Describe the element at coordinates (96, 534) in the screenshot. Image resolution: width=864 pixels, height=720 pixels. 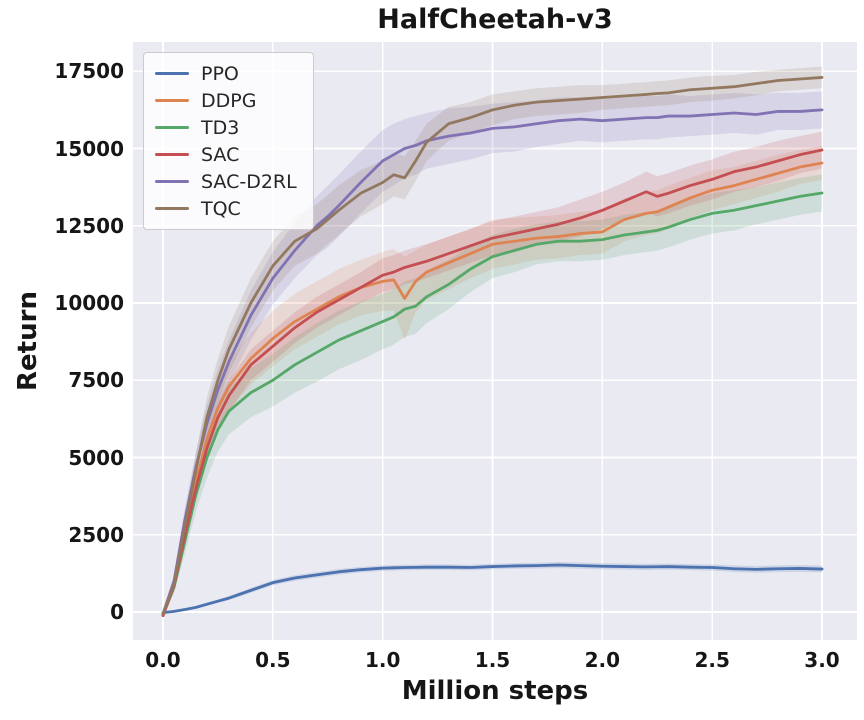
I see `y-tick-label: 2500` at that location.